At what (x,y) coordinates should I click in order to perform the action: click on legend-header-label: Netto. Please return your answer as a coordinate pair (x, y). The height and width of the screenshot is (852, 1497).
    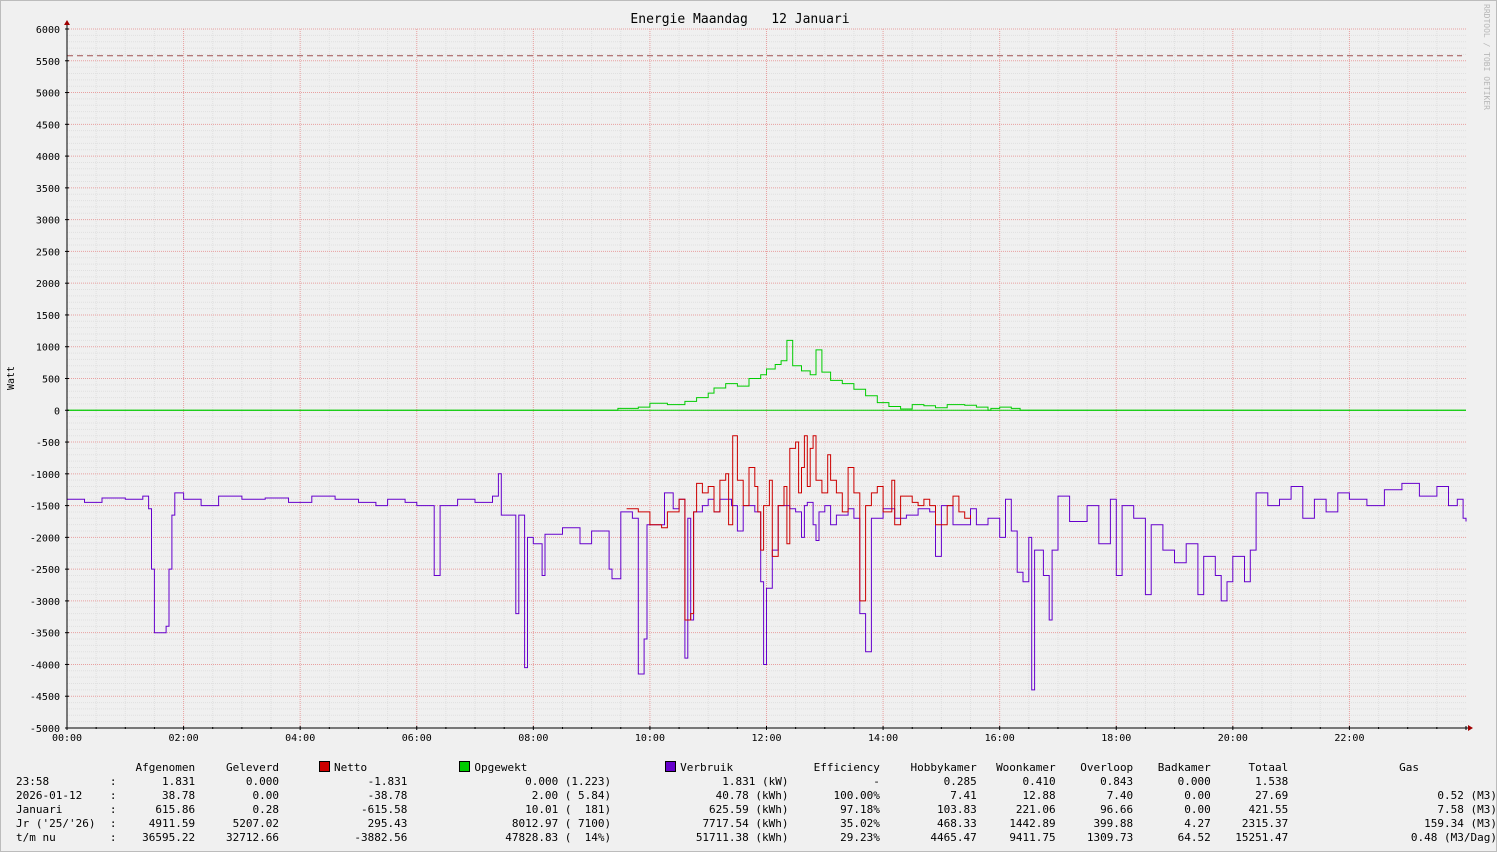
    Looking at the image, I should click on (350, 767).